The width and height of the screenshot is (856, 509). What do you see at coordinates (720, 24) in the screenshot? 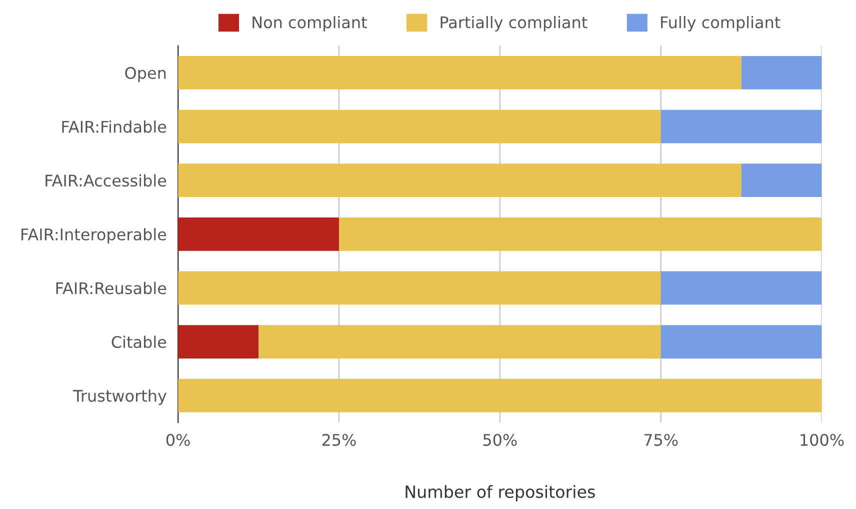
I see `legend-label: Fully compliant` at bounding box center [720, 24].